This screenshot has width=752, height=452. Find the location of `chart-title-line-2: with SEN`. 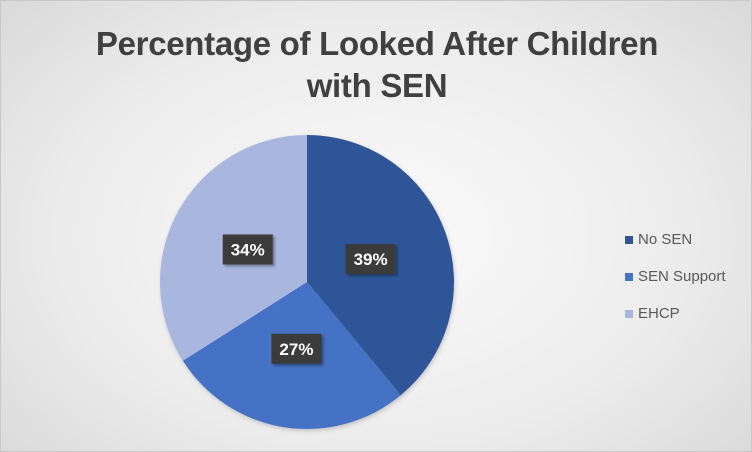

chart-title-line-2: with SEN is located at coordinates (377, 85).